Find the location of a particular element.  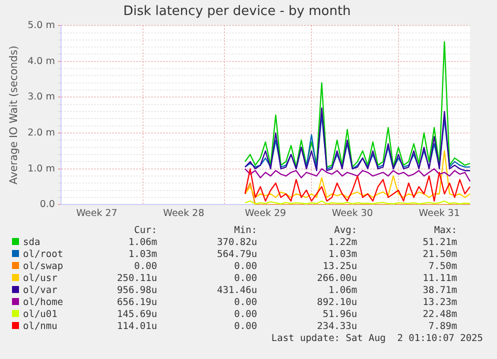

text: 1.22m is located at coordinates (342, 243).